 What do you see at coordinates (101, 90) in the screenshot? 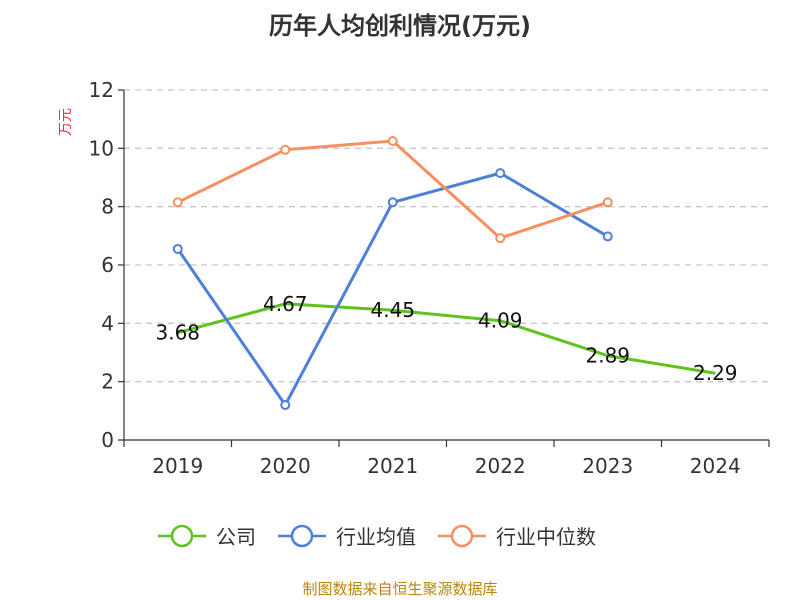
I see `y-tick-label: 12` at bounding box center [101, 90].